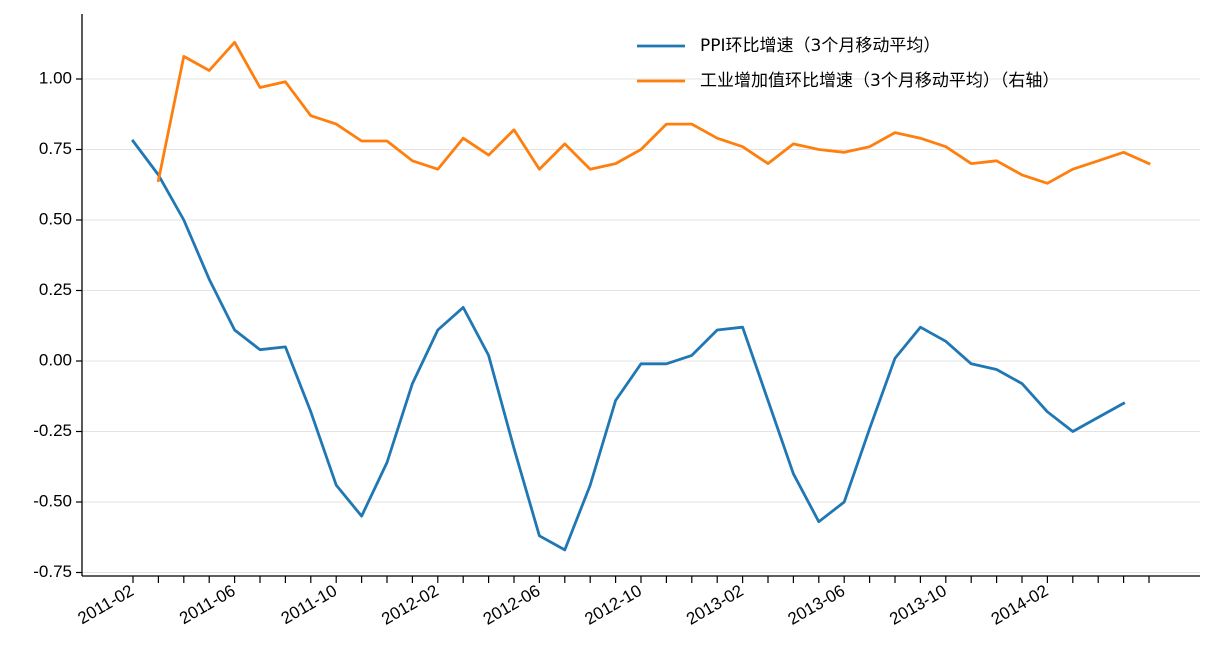  Describe the element at coordinates (879, 81) in the screenshot. I see `legend-label: 工业增加值环比增速（3个月移动平均）（右轴）` at that location.